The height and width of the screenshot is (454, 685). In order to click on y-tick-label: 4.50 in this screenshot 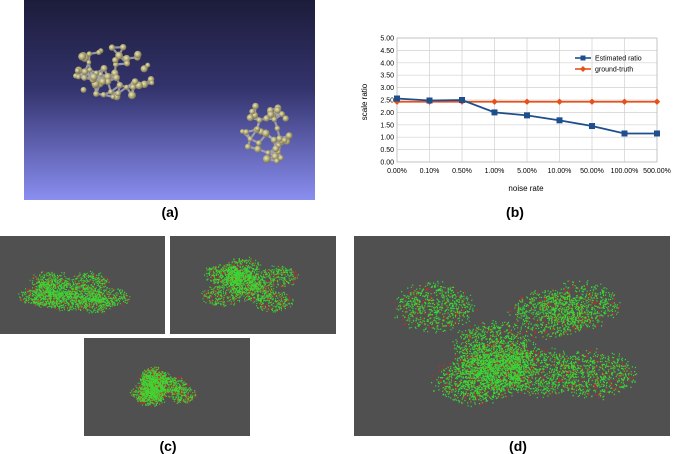, I will do `click(387, 51)`.